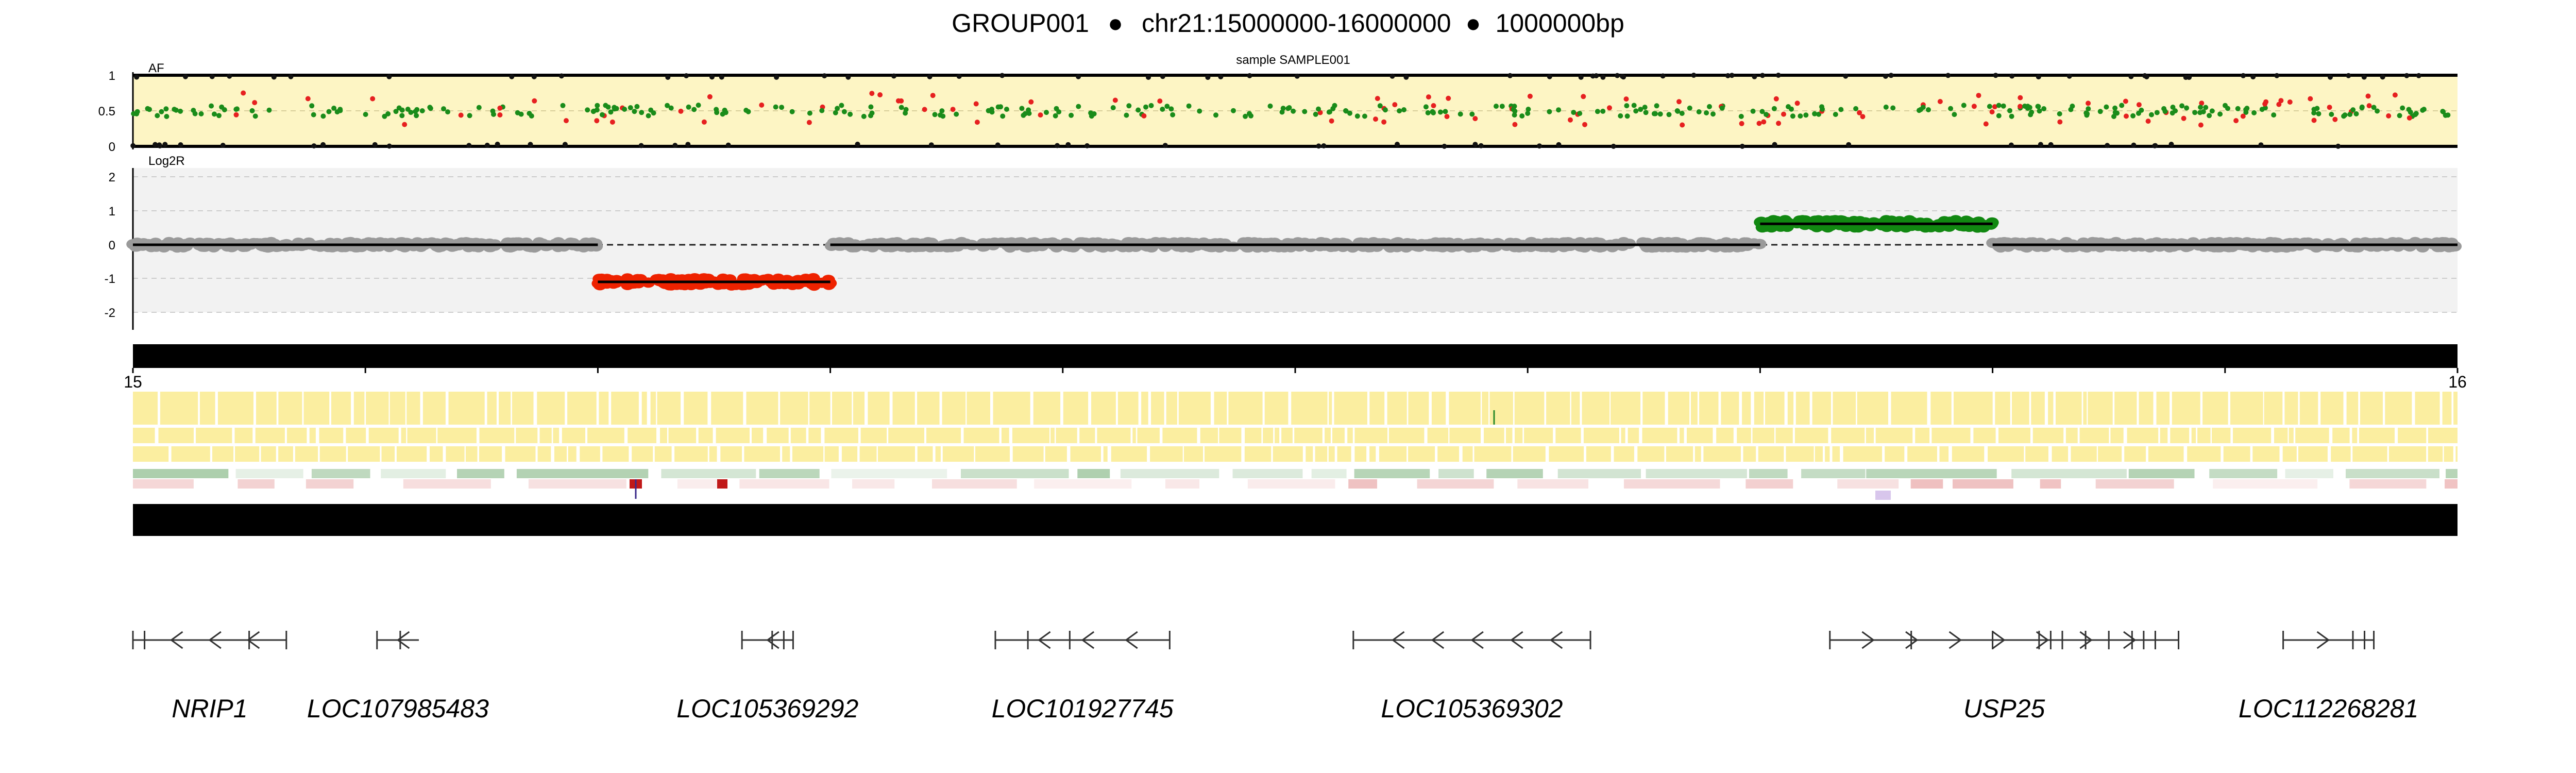  What do you see at coordinates (106, 112) in the screenshot?
I see `af-tick-0-5: 0.5` at bounding box center [106, 112].